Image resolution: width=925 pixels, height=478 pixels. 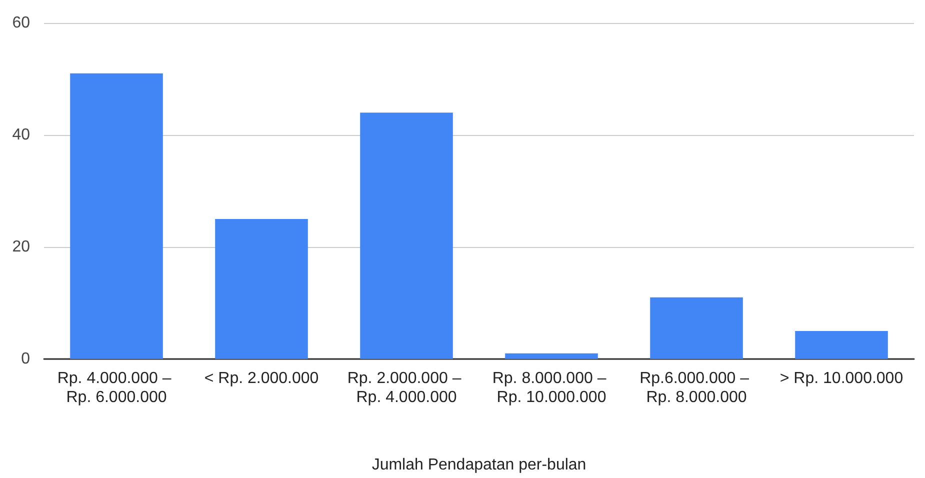 What do you see at coordinates (21, 135) in the screenshot?
I see `y-tick-label: 40` at bounding box center [21, 135].